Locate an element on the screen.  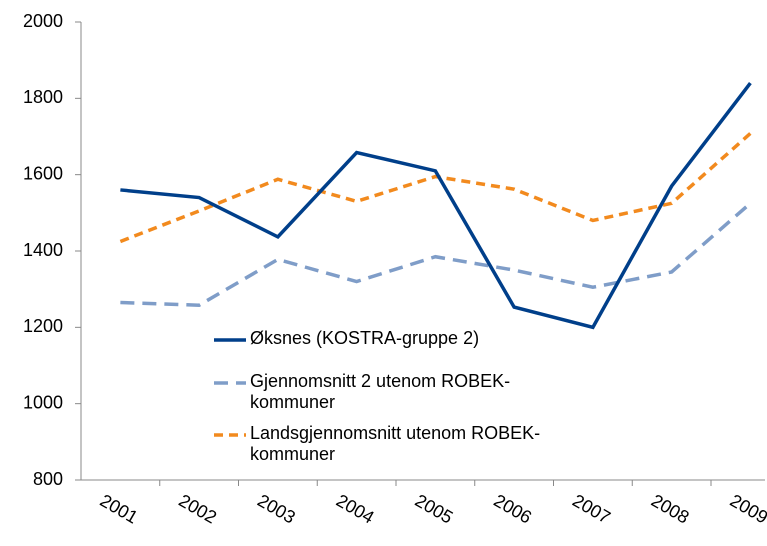
legend-item: Gjennomsnitt 2 utenom ROBEK-kommuner is located at coordinates (397, 392).